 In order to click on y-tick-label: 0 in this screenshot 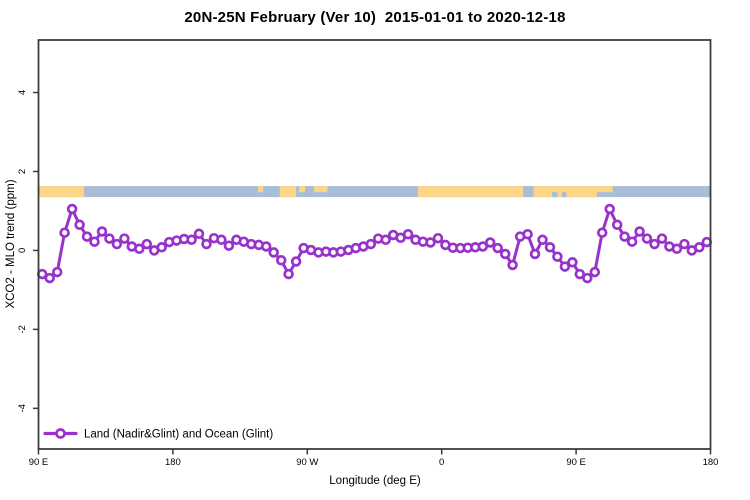, I will do `click(22, 250)`.